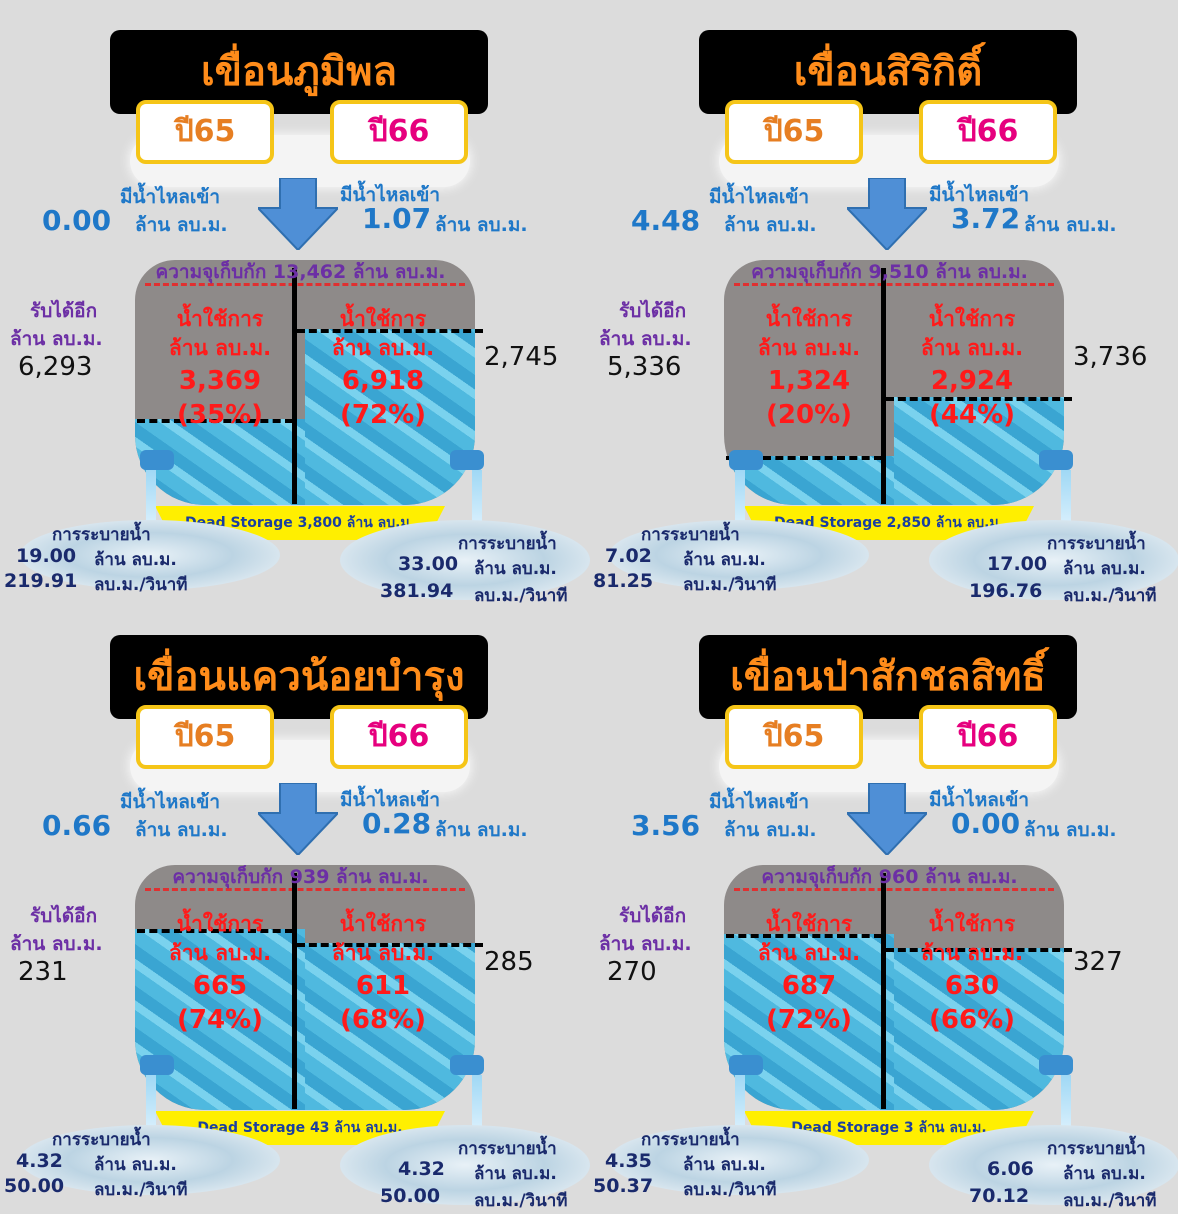 The image size is (1178, 1214). Describe the element at coordinates (421, 1169) in the screenshot. I see `release-mcm-b: 4.32` at that location.